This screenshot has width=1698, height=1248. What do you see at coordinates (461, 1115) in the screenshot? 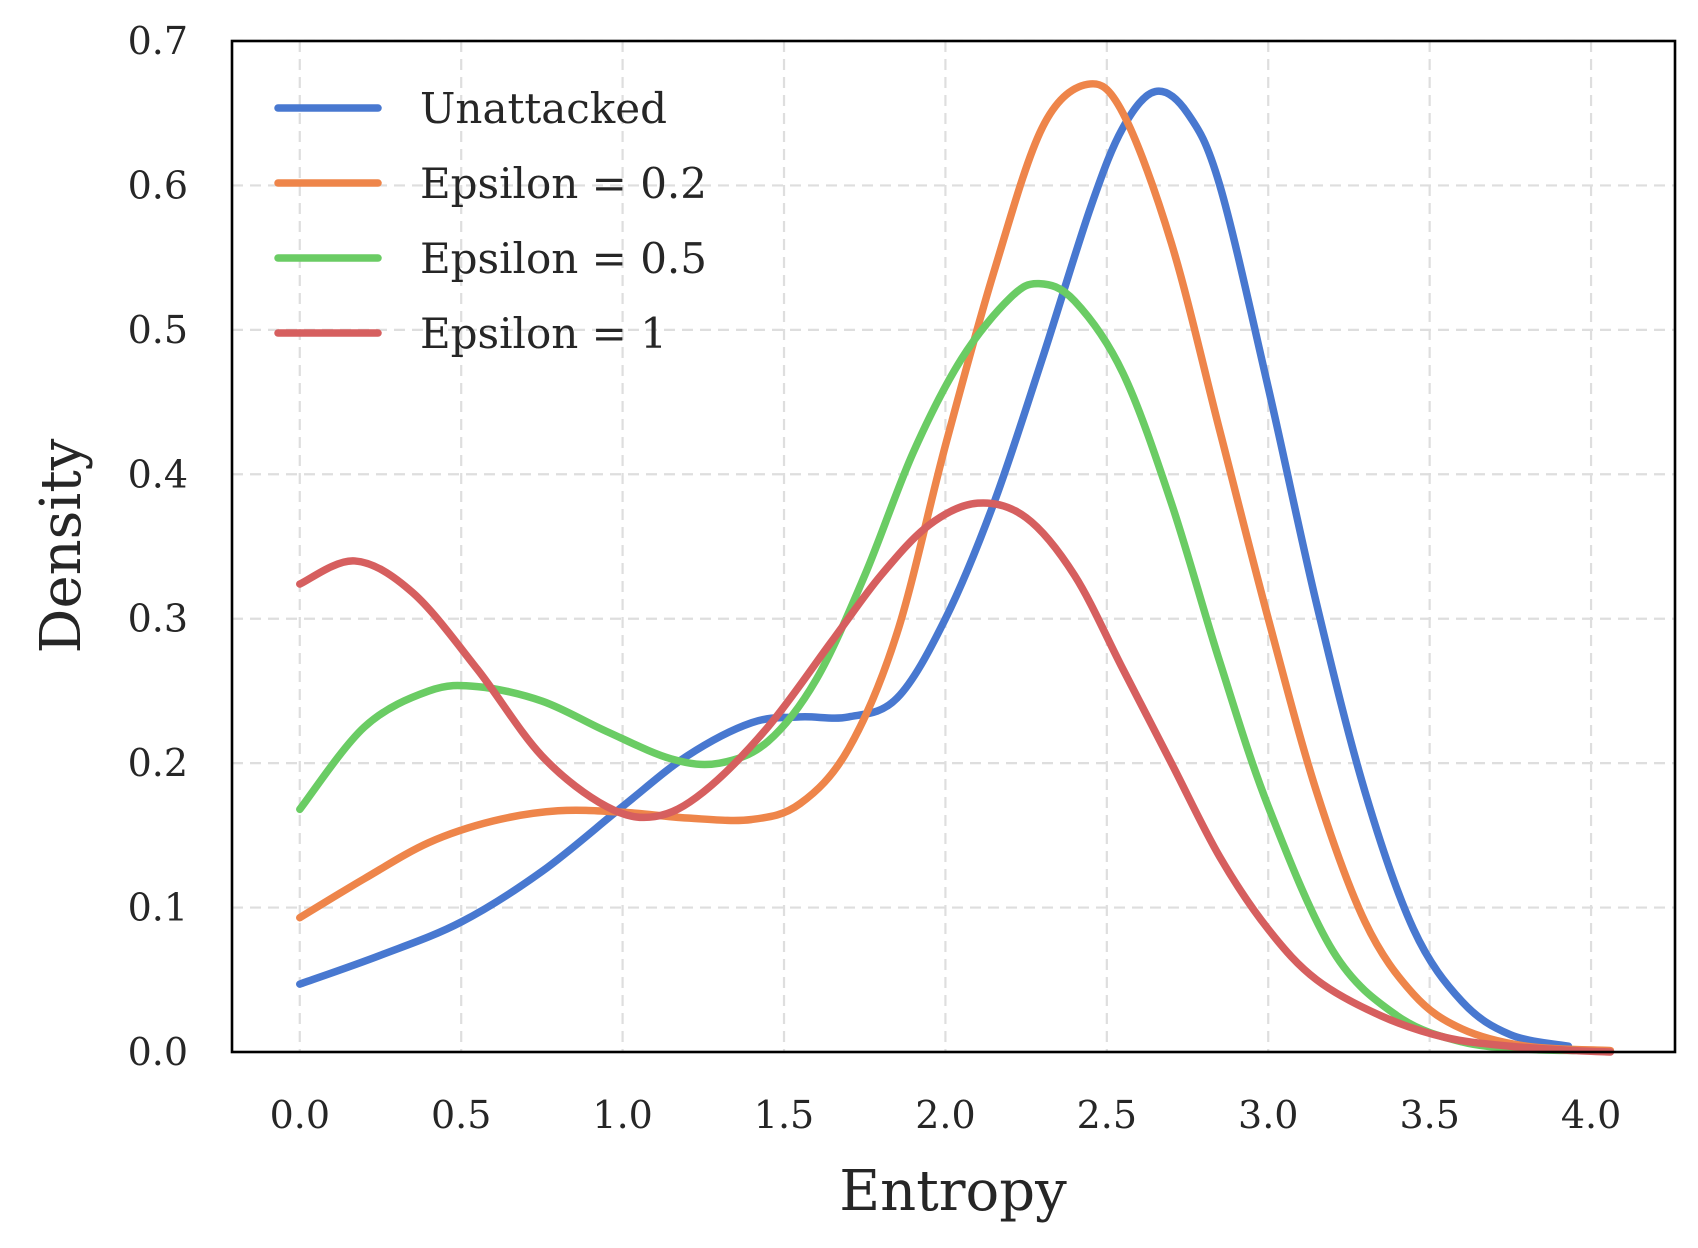
I see `x-tick-label: 0.5` at bounding box center [461, 1115].